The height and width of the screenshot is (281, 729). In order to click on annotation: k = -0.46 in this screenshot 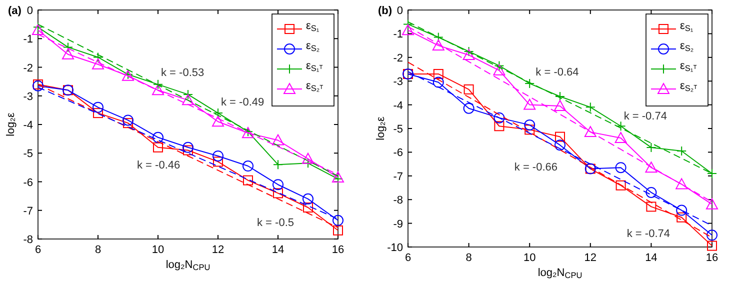, I will do `click(158, 166)`.